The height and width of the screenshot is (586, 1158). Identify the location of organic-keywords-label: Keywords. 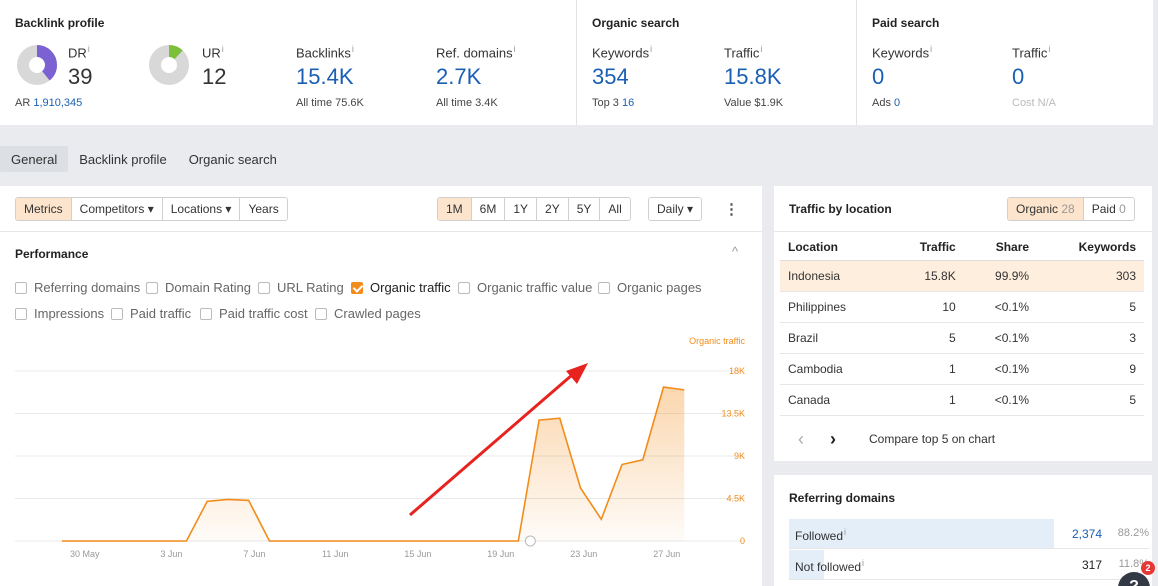
(621, 53).